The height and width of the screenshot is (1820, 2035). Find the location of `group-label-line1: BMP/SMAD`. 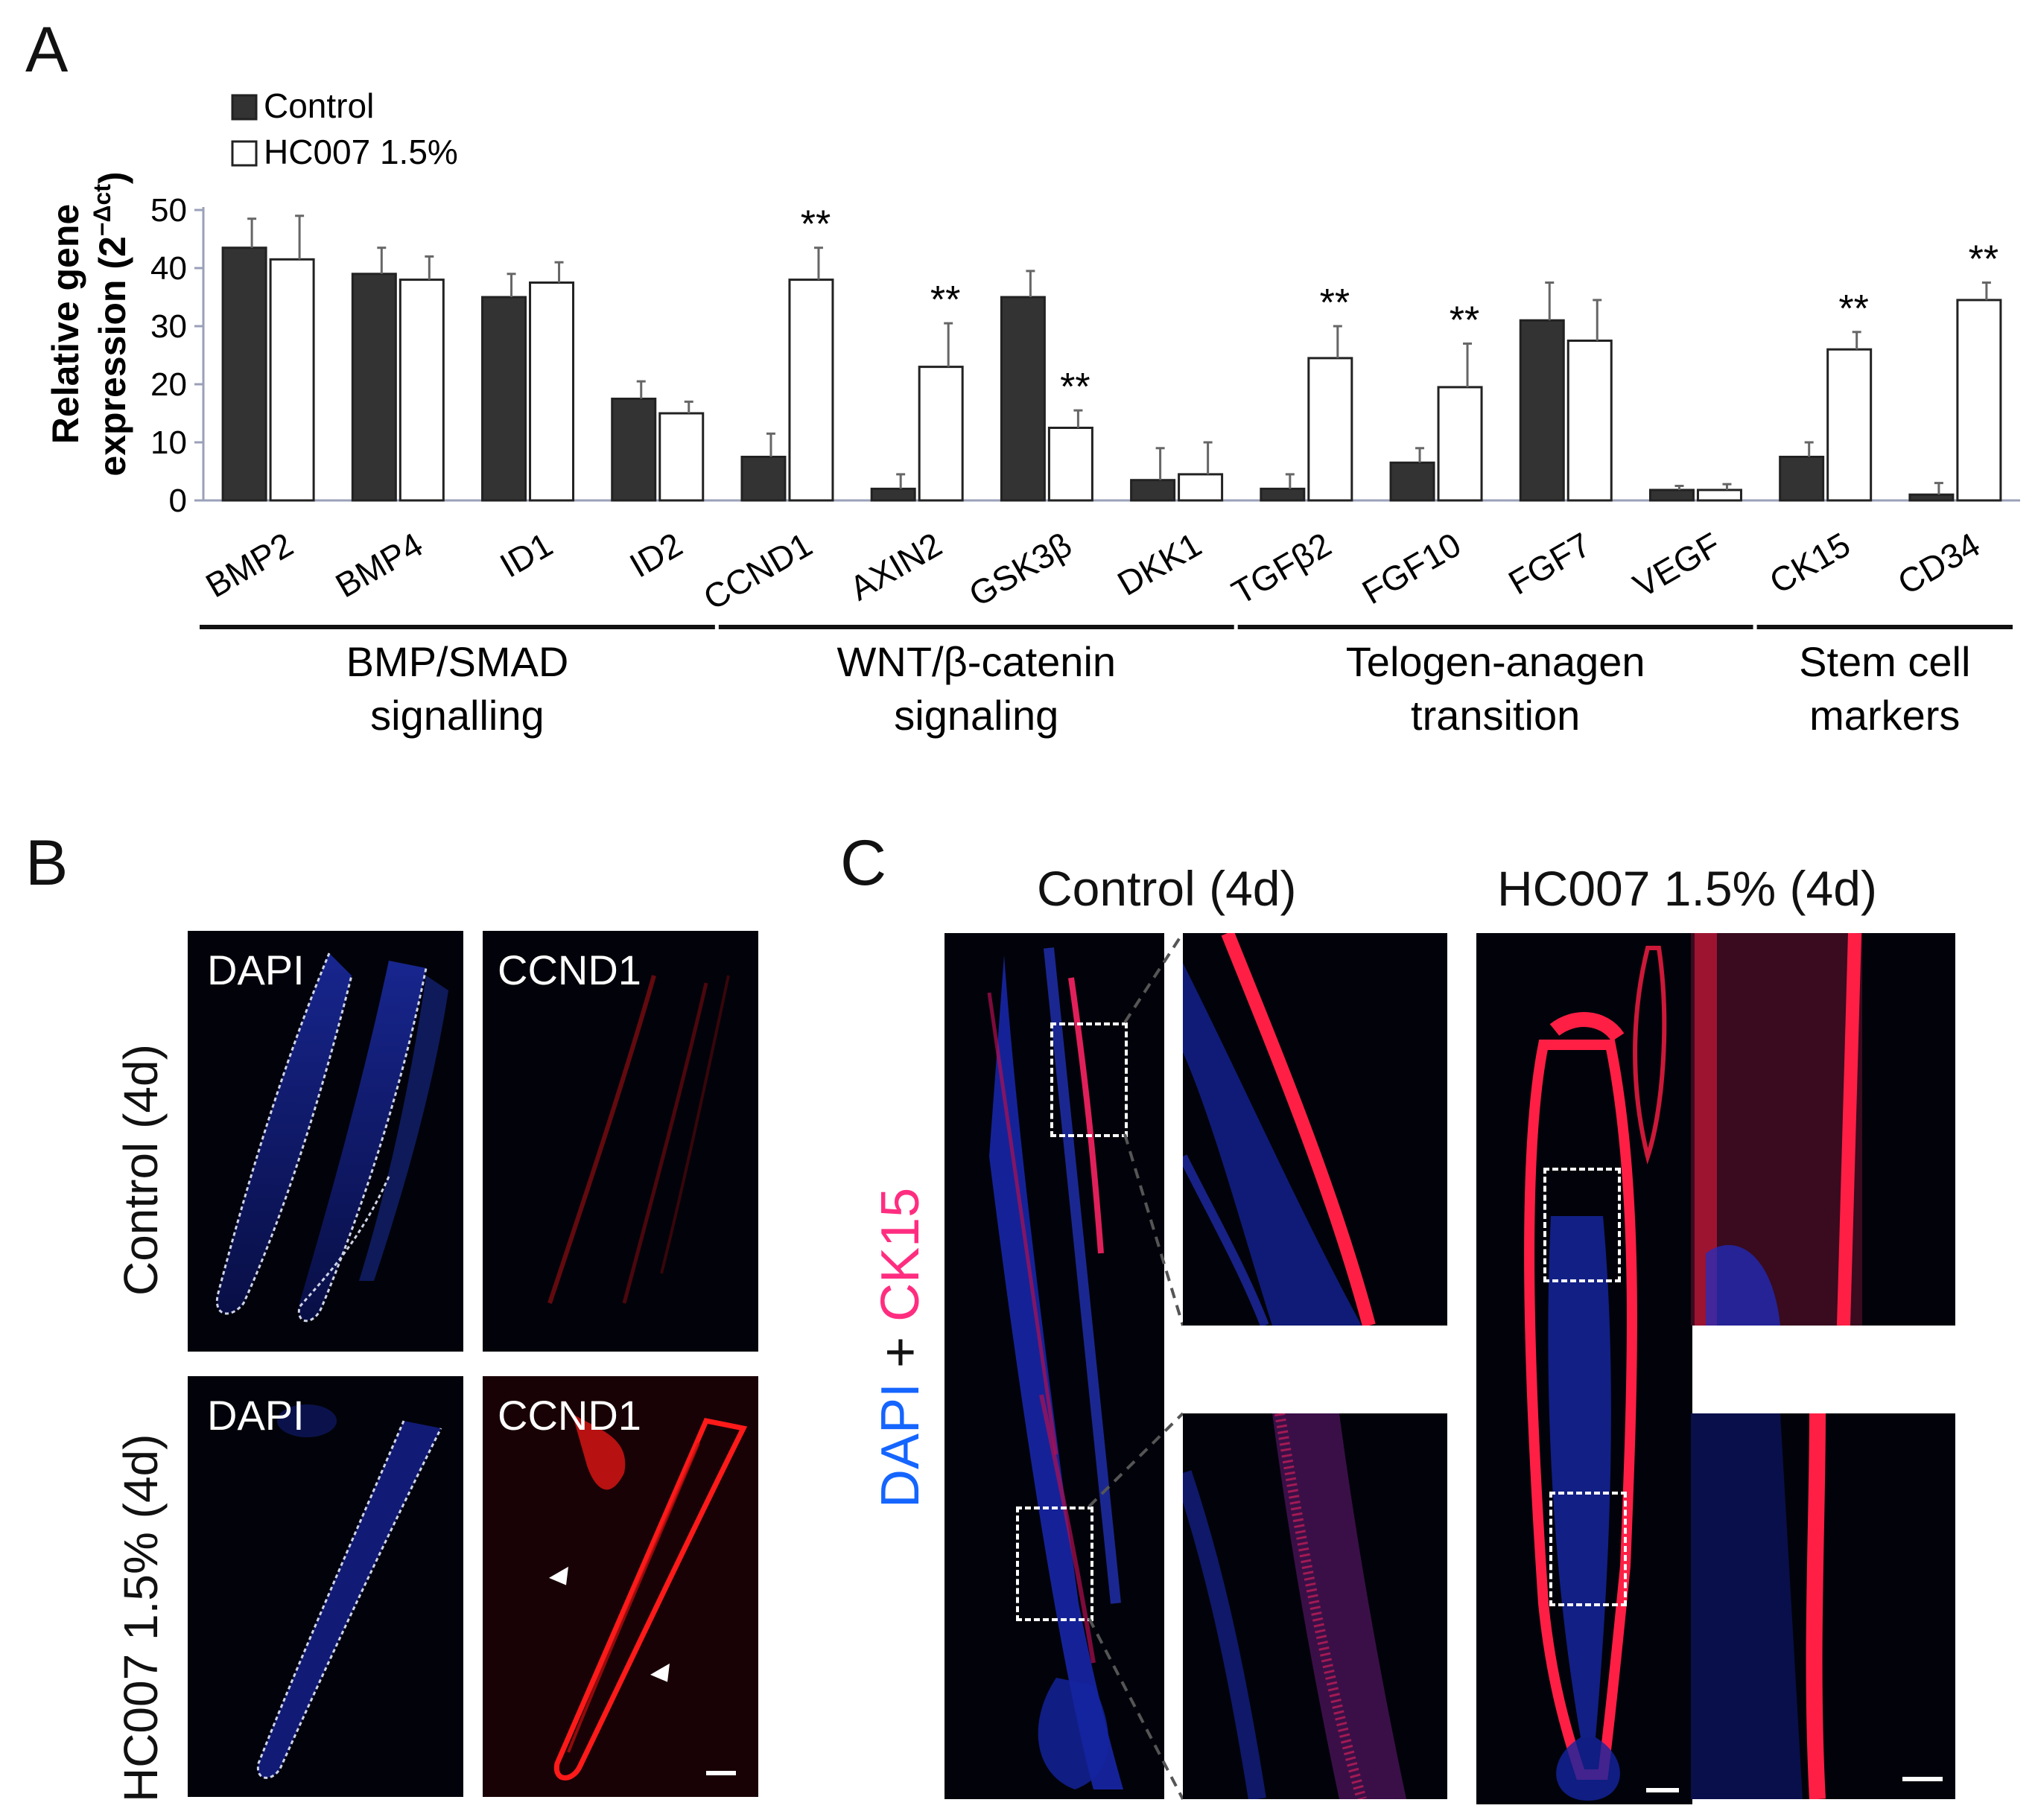

group-label-line1: BMP/SMAD is located at coordinates (457, 661).